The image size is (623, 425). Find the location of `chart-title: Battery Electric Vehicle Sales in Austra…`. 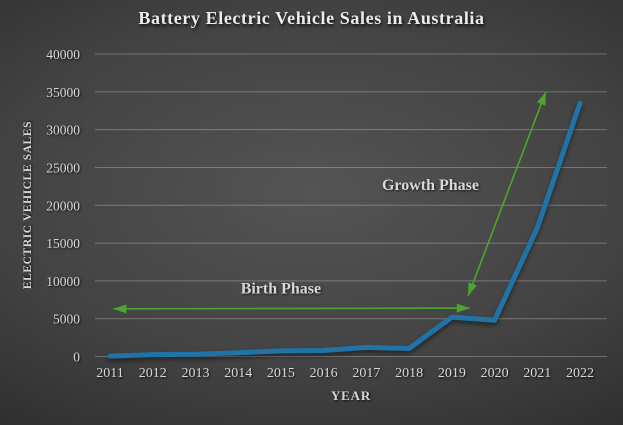

chart-title: Battery Electric Vehicle Sales in Austra… is located at coordinates (311, 18).